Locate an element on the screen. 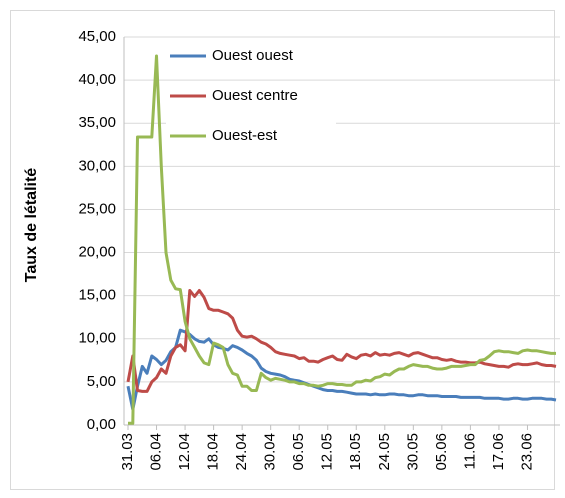 The image size is (565, 498). y-axis-label: Taux de létalité is located at coordinates (31, 225).